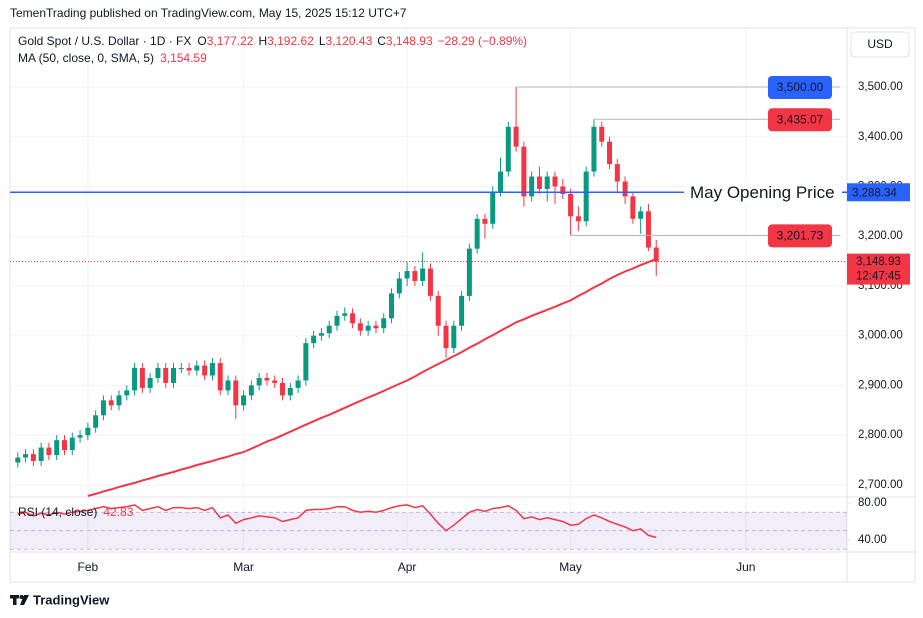 Image resolution: width=923 pixels, height=618 pixels. What do you see at coordinates (183, 58) in the screenshot?
I see `ma-value: 3,154.59` at bounding box center [183, 58].